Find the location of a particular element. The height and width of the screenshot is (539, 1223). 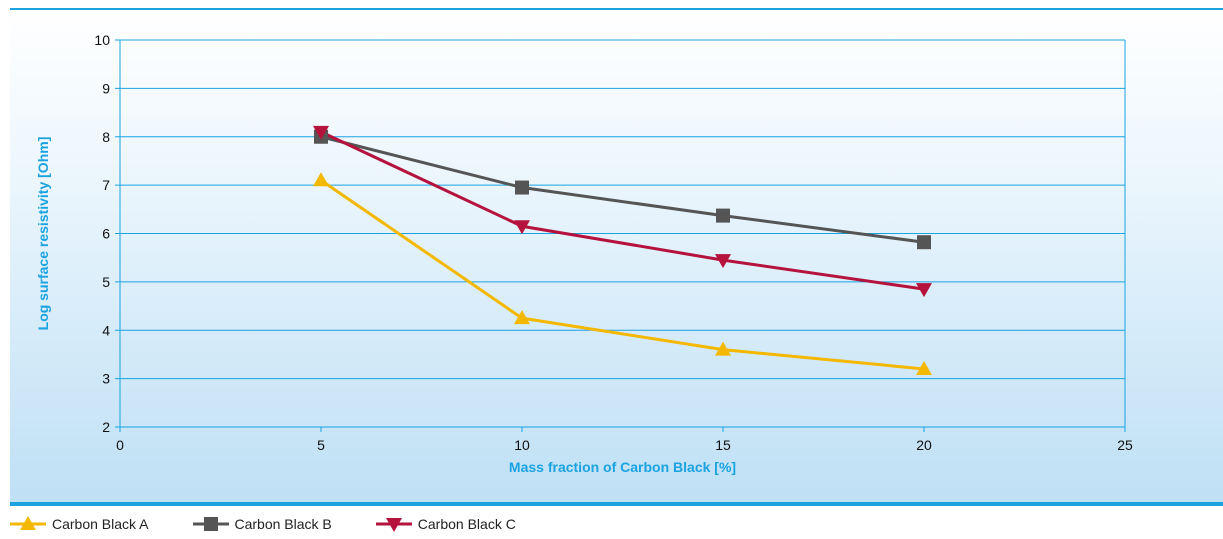

y-tick-label: 10 is located at coordinates (102, 40).